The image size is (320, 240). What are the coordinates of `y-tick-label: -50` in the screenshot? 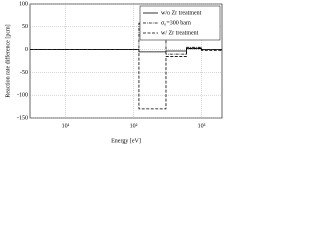 It's located at (24, 73).